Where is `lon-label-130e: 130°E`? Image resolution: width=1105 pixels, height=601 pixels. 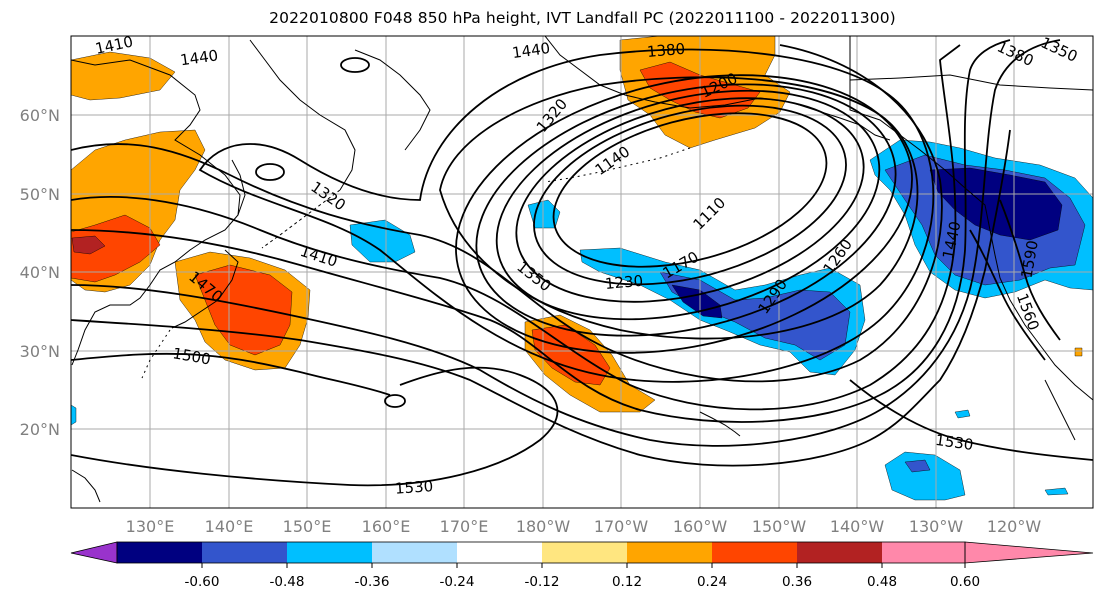
lon-label-130e: 130°E is located at coordinates (150, 526).